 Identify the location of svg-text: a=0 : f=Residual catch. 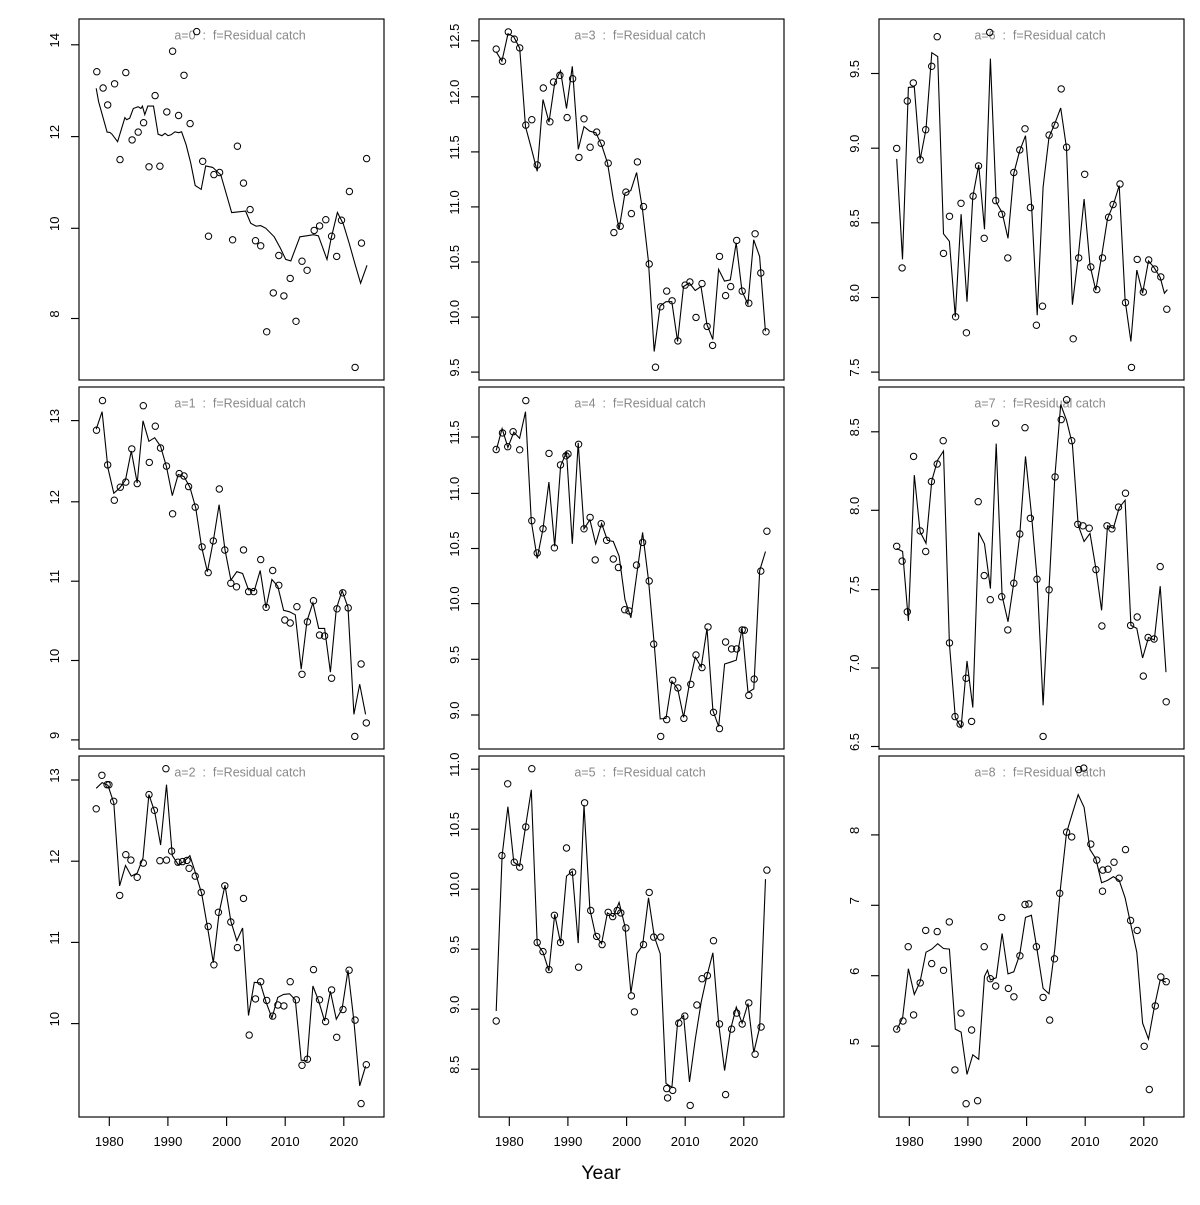
(239, 36).